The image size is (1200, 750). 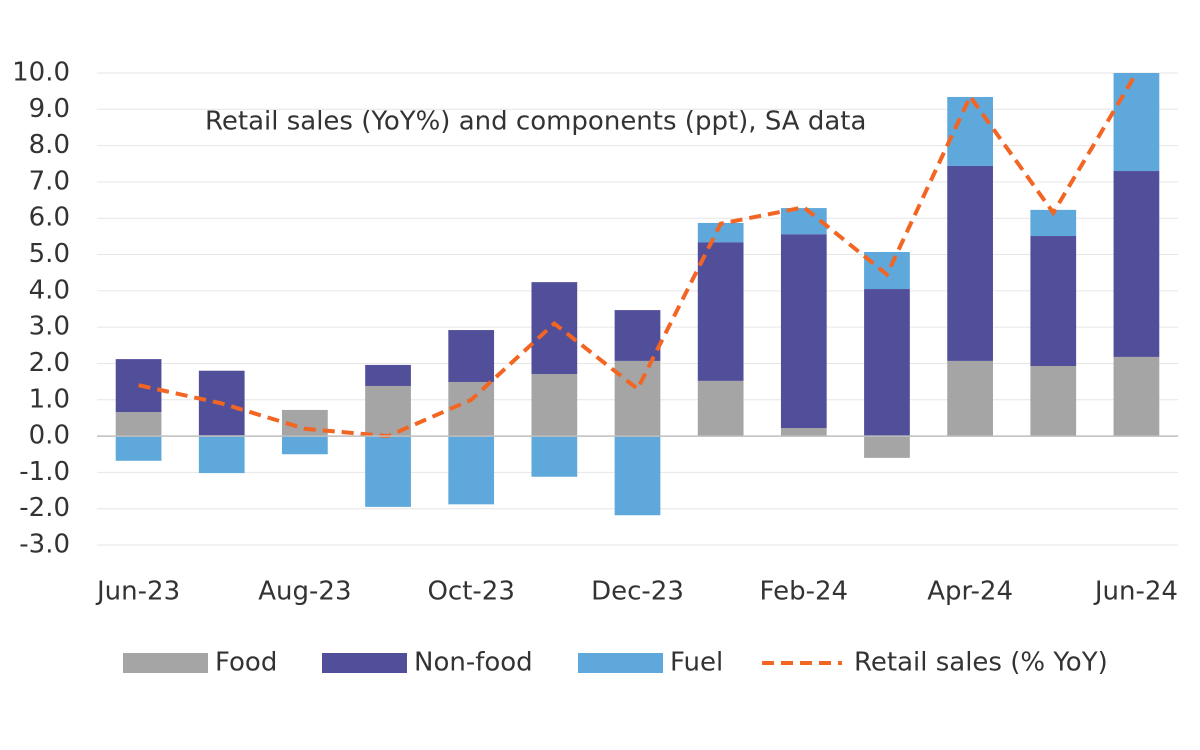 I want to click on y-tick-label: 5.0, so click(x=49, y=254).